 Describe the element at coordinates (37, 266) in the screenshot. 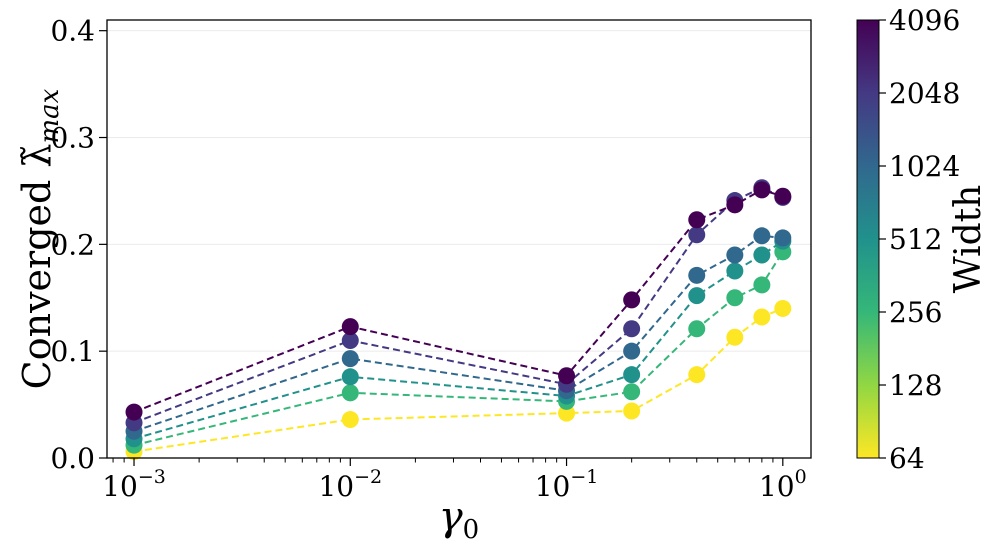

I see `y-axis-title-main: Converged λ̃` at that location.